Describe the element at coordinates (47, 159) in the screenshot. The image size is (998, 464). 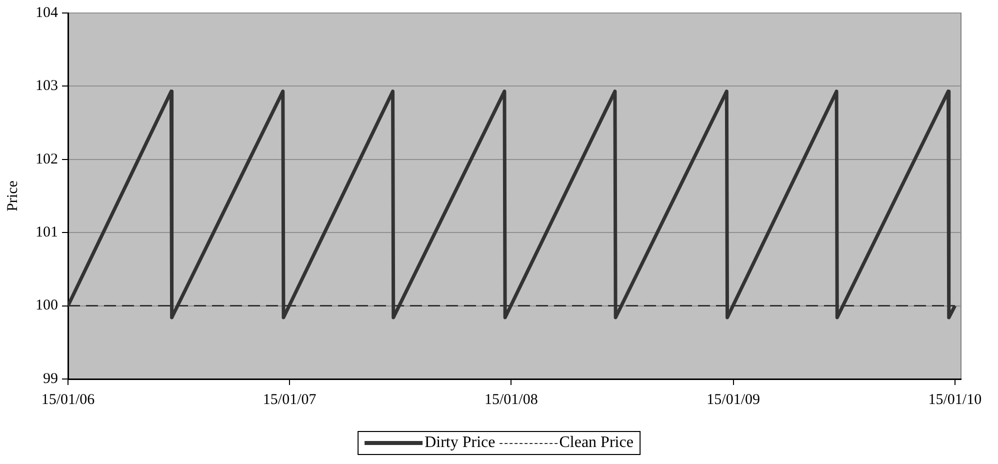
I see `y-tick-label: 102` at that location.